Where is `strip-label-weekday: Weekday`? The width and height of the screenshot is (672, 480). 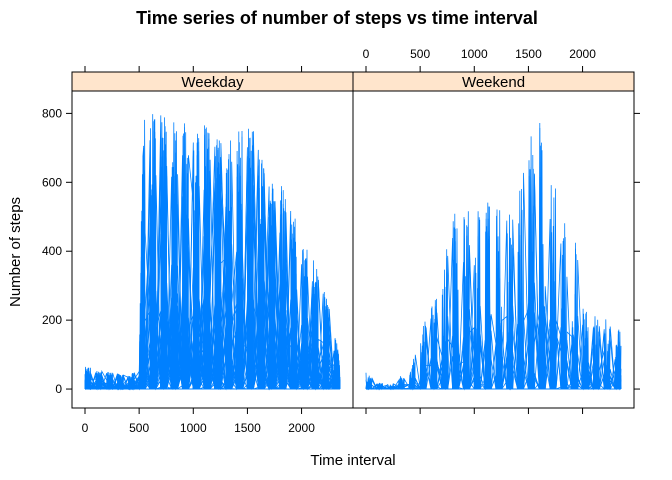
strip-label-weekday: Weekday is located at coordinates (212, 82).